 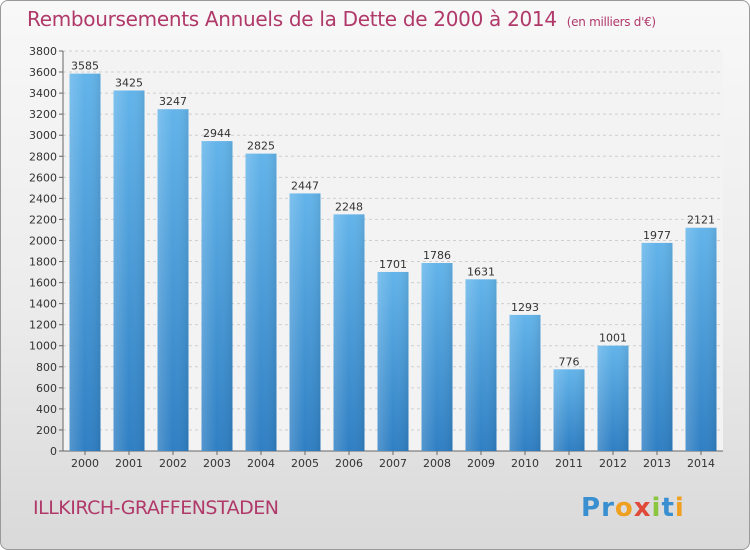 I want to click on city-name: ILLKIRCH-GRAFFENSTADEN, so click(x=156, y=508).